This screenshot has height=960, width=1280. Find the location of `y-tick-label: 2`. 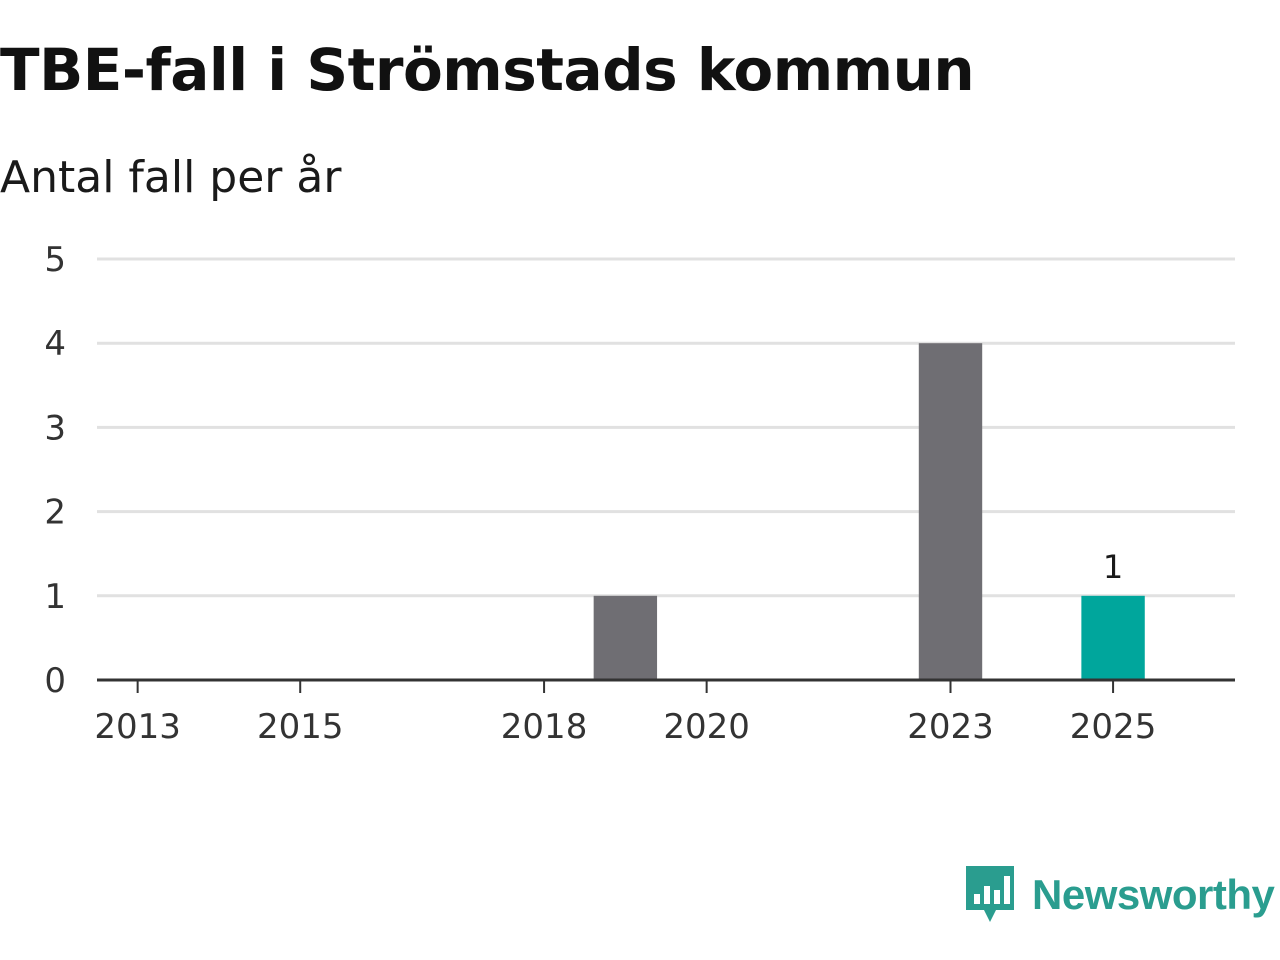

y-tick-label: 2 is located at coordinates (55, 513).